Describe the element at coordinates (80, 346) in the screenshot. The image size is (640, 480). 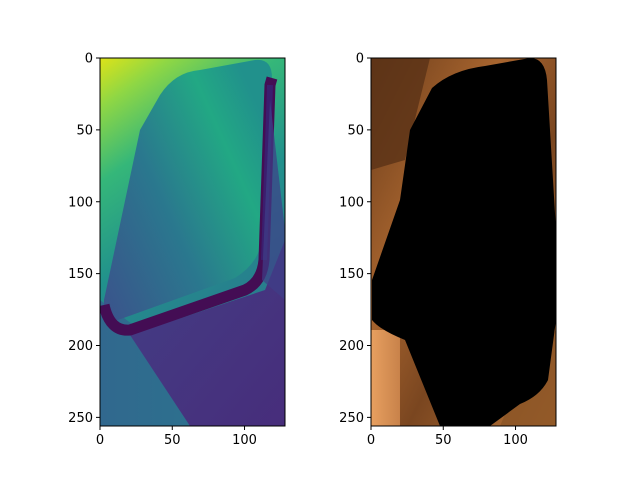
I see `left-ytick-label: 200` at that location.